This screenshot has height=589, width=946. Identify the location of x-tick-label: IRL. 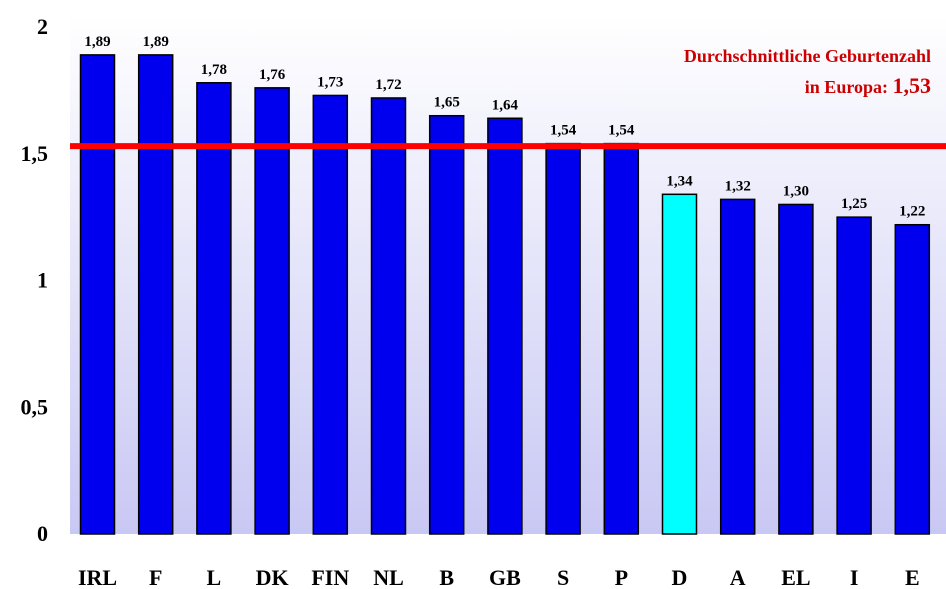
(97, 577).